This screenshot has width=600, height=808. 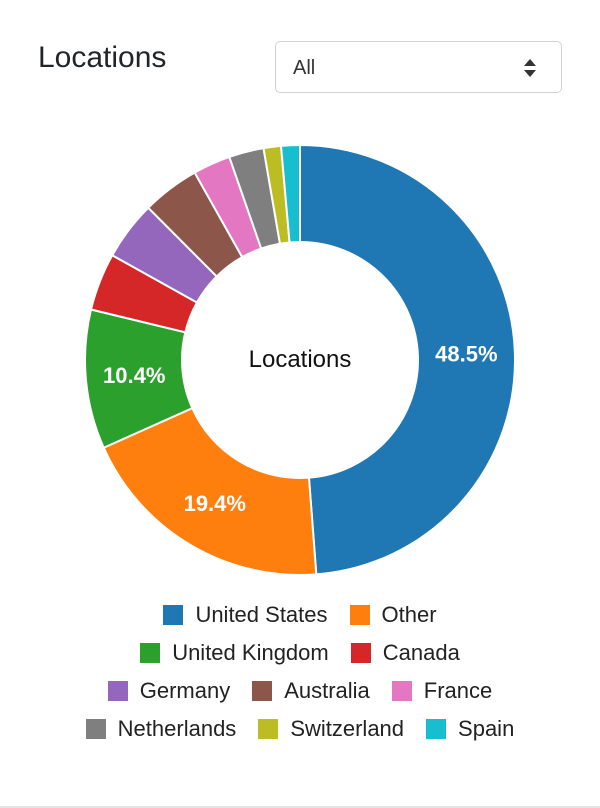 I want to click on legend-item-other: Other, so click(x=393, y=615).